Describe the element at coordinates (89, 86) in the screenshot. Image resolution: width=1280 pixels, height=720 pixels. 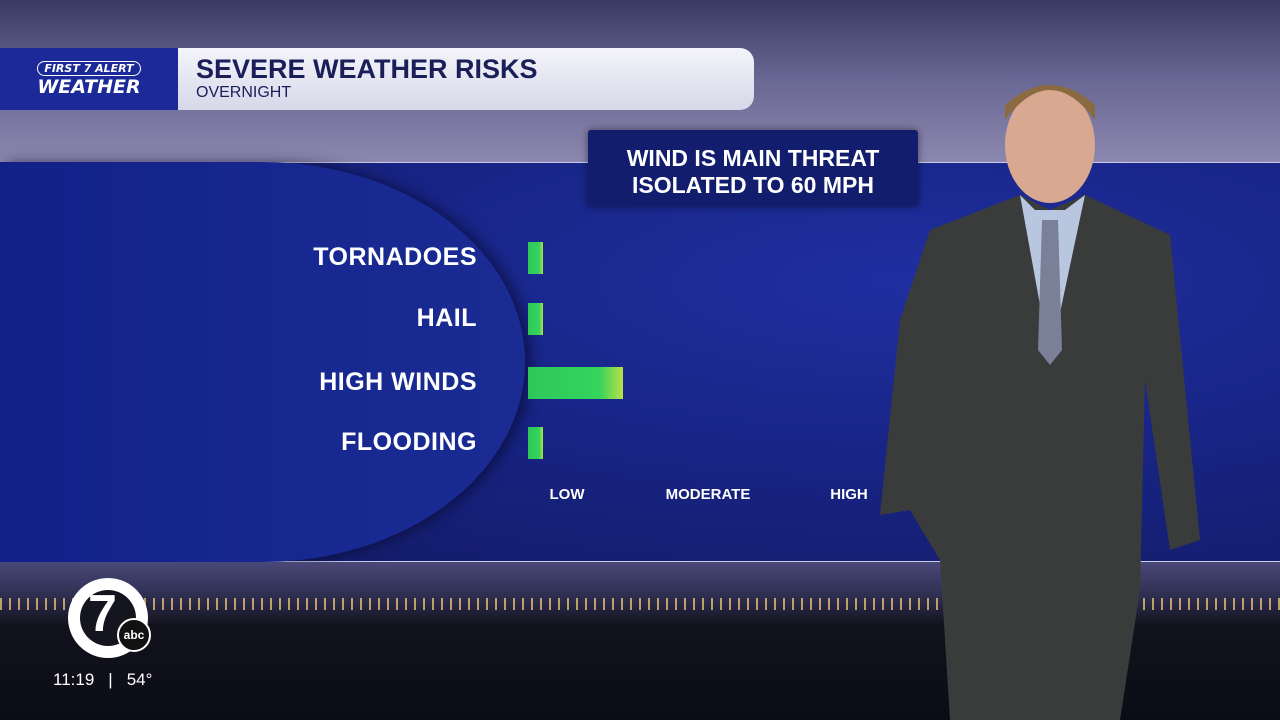
I see `brand-line2: WEATHER` at that location.